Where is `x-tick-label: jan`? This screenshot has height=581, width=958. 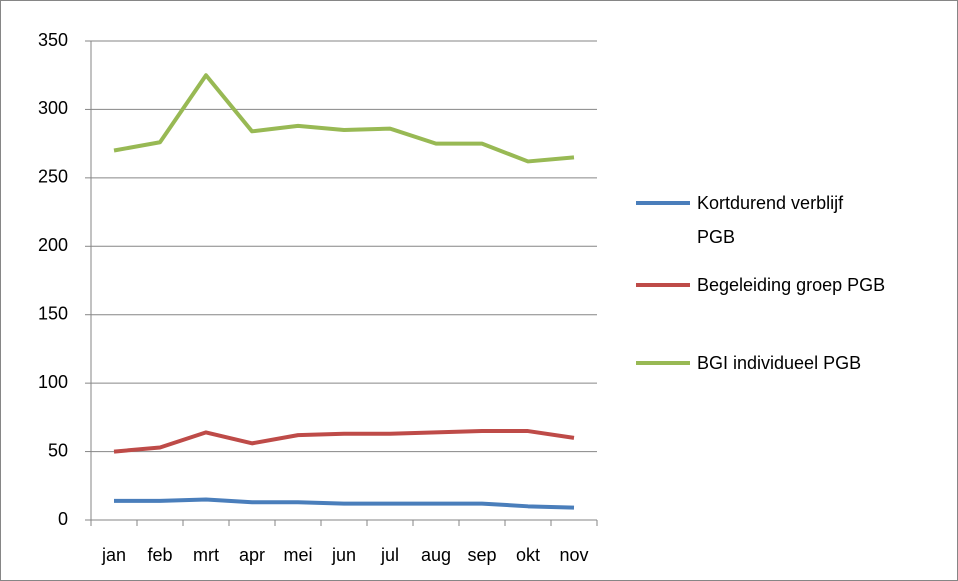 x-tick-label: jan is located at coordinates (113, 555).